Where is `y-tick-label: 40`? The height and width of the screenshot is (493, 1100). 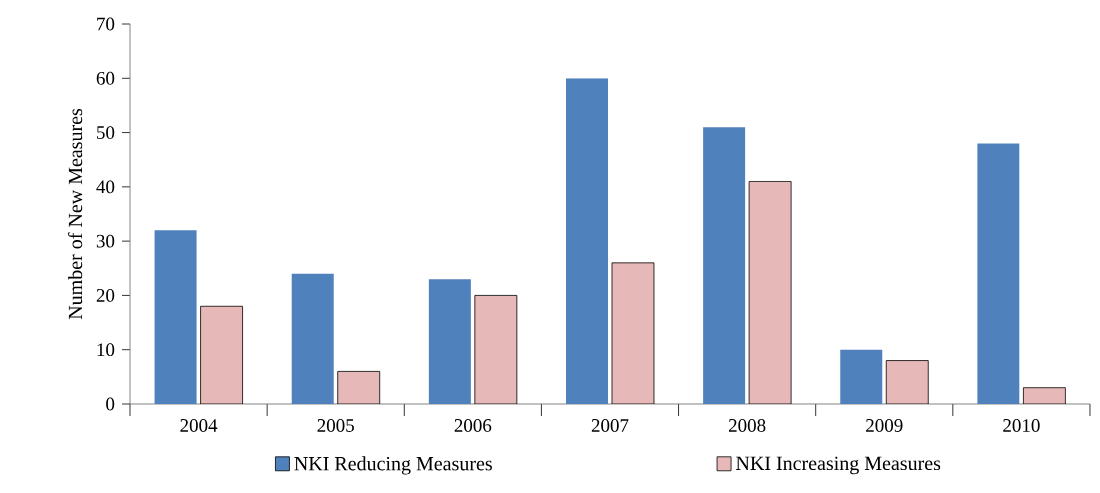
y-tick-label: 40 is located at coordinates (105, 187).